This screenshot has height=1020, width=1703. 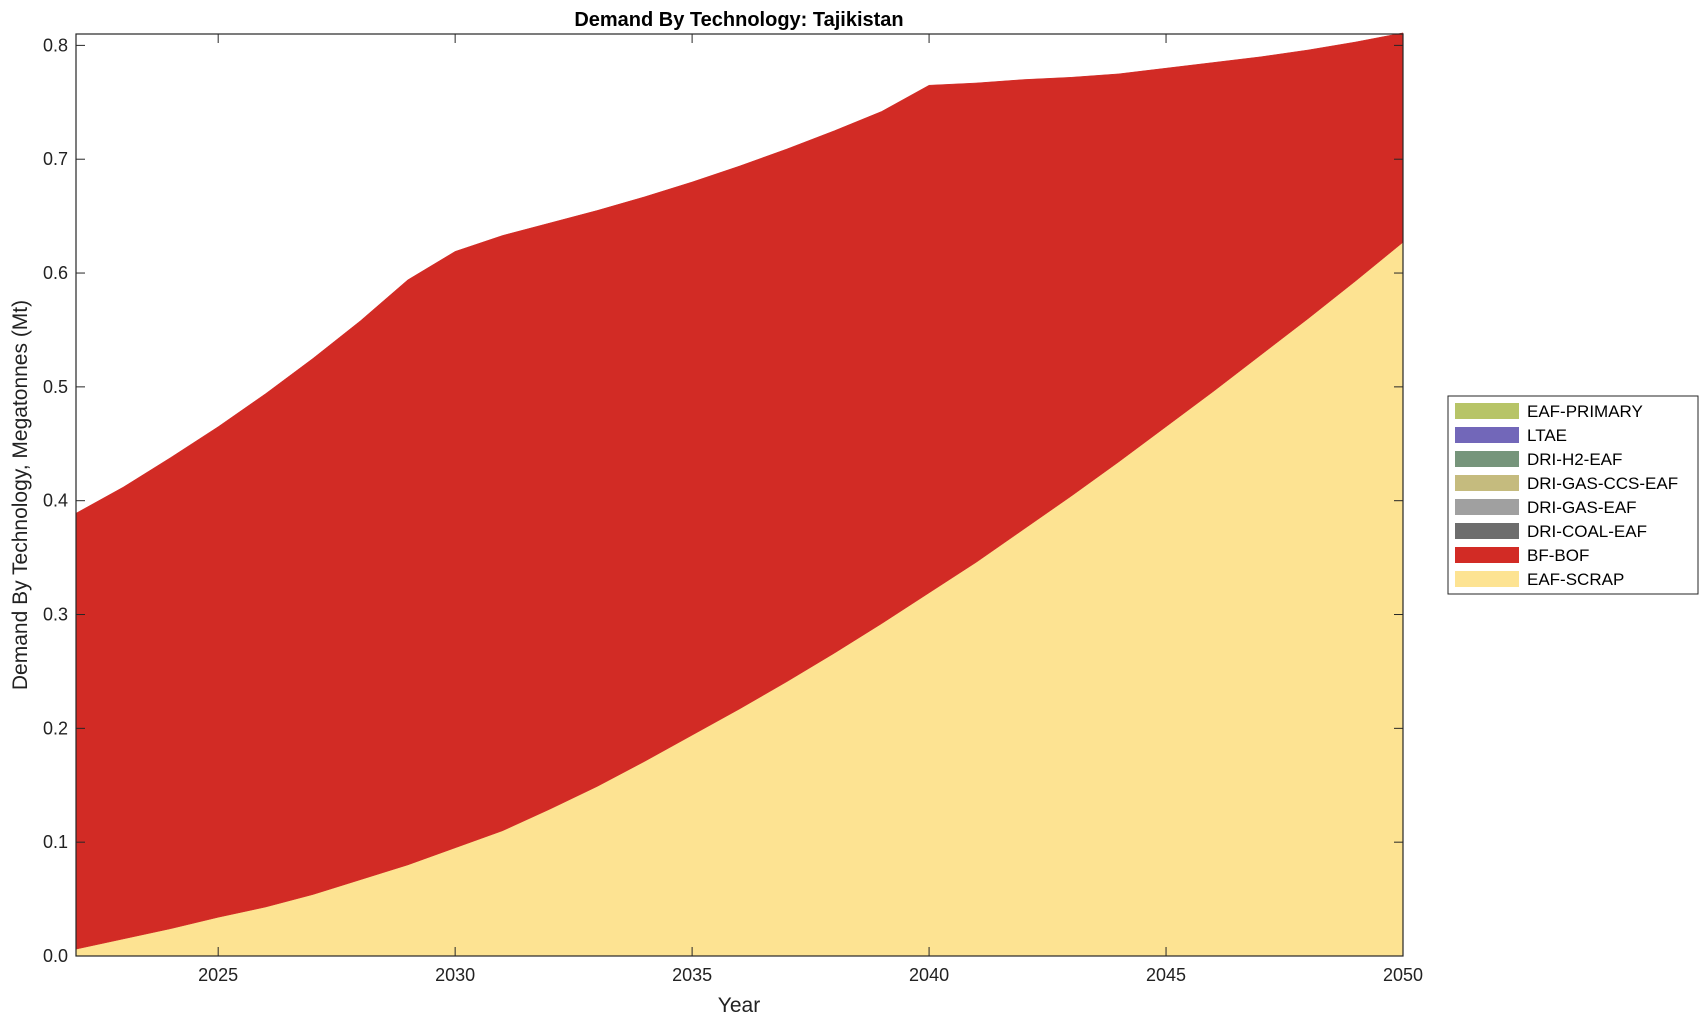 What do you see at coordinates (1602, 483) in the screenshot?
I see `legend-label-dri-gas-ccs-eaf: DRI-GAS-CCS-EAF` at bounding box center [1602, 483].